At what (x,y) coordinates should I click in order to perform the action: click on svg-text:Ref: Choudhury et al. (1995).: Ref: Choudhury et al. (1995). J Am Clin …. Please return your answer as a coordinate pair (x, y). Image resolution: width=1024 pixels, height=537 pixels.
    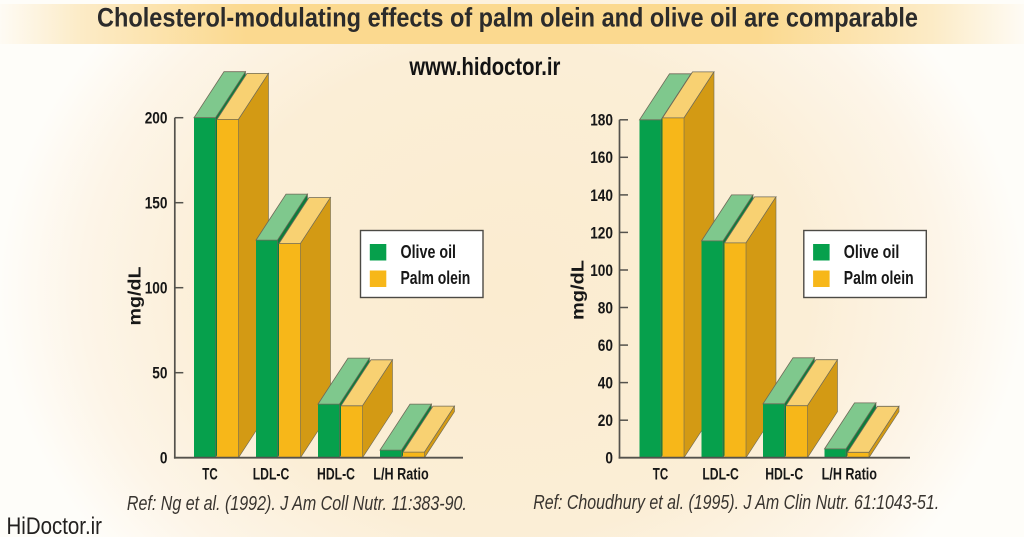
    Looking at the image, I should click on (736, 503).